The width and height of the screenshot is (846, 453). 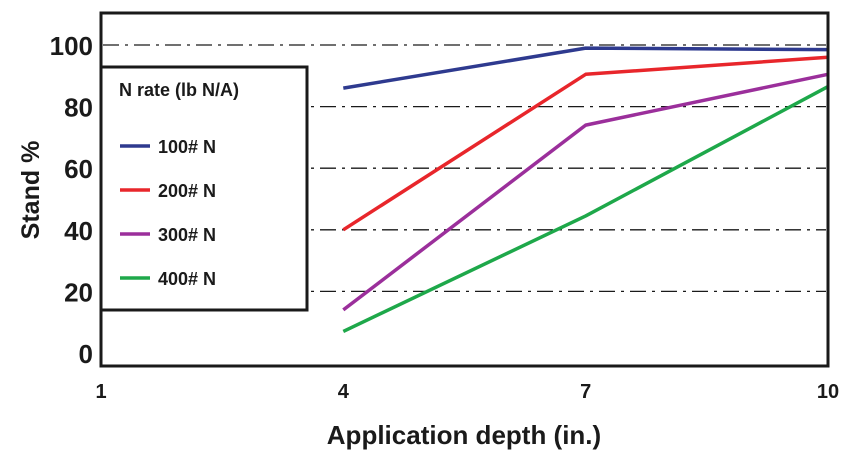 I want to click on legend-label-3: 300# N, so click(x=187, y=235).